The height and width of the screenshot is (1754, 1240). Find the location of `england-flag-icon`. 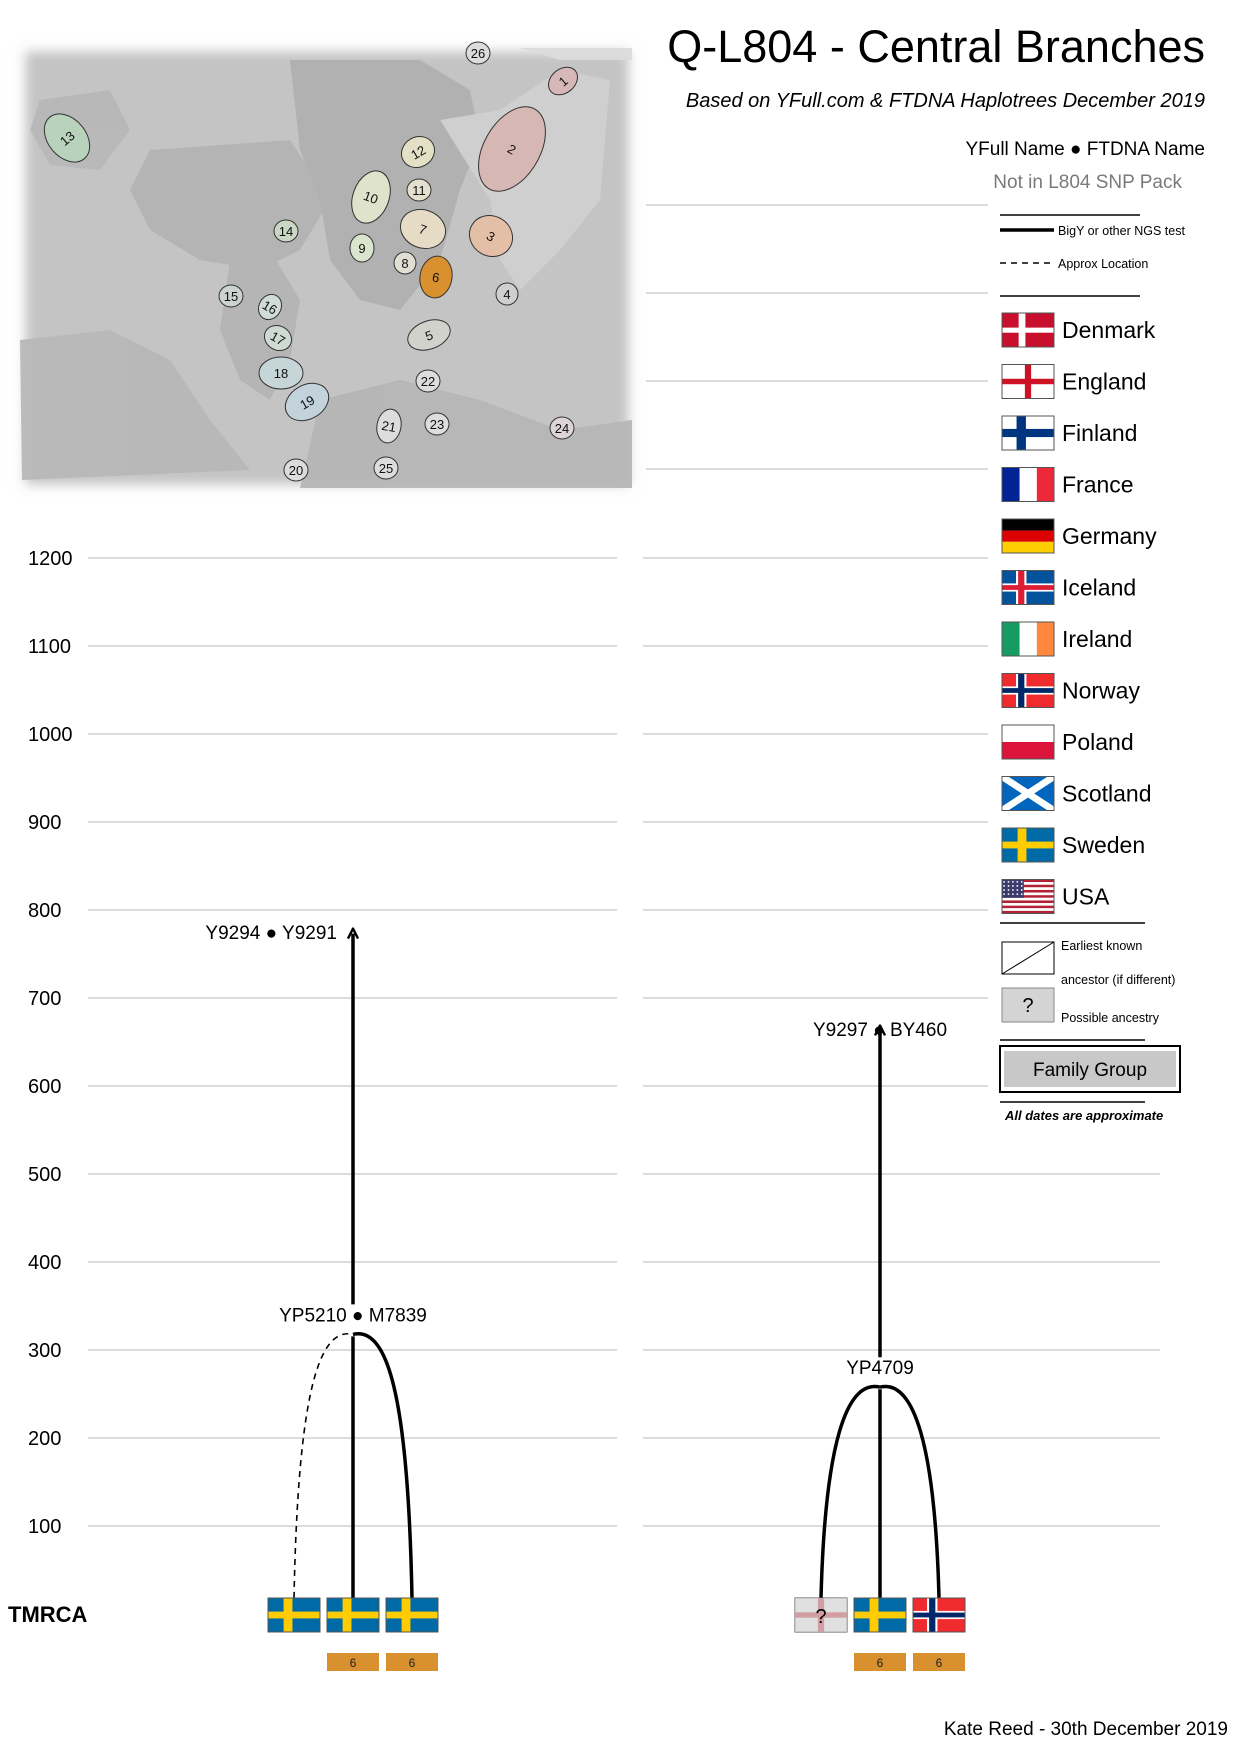

england-flag-icon is located at coordinates (1028, 381).